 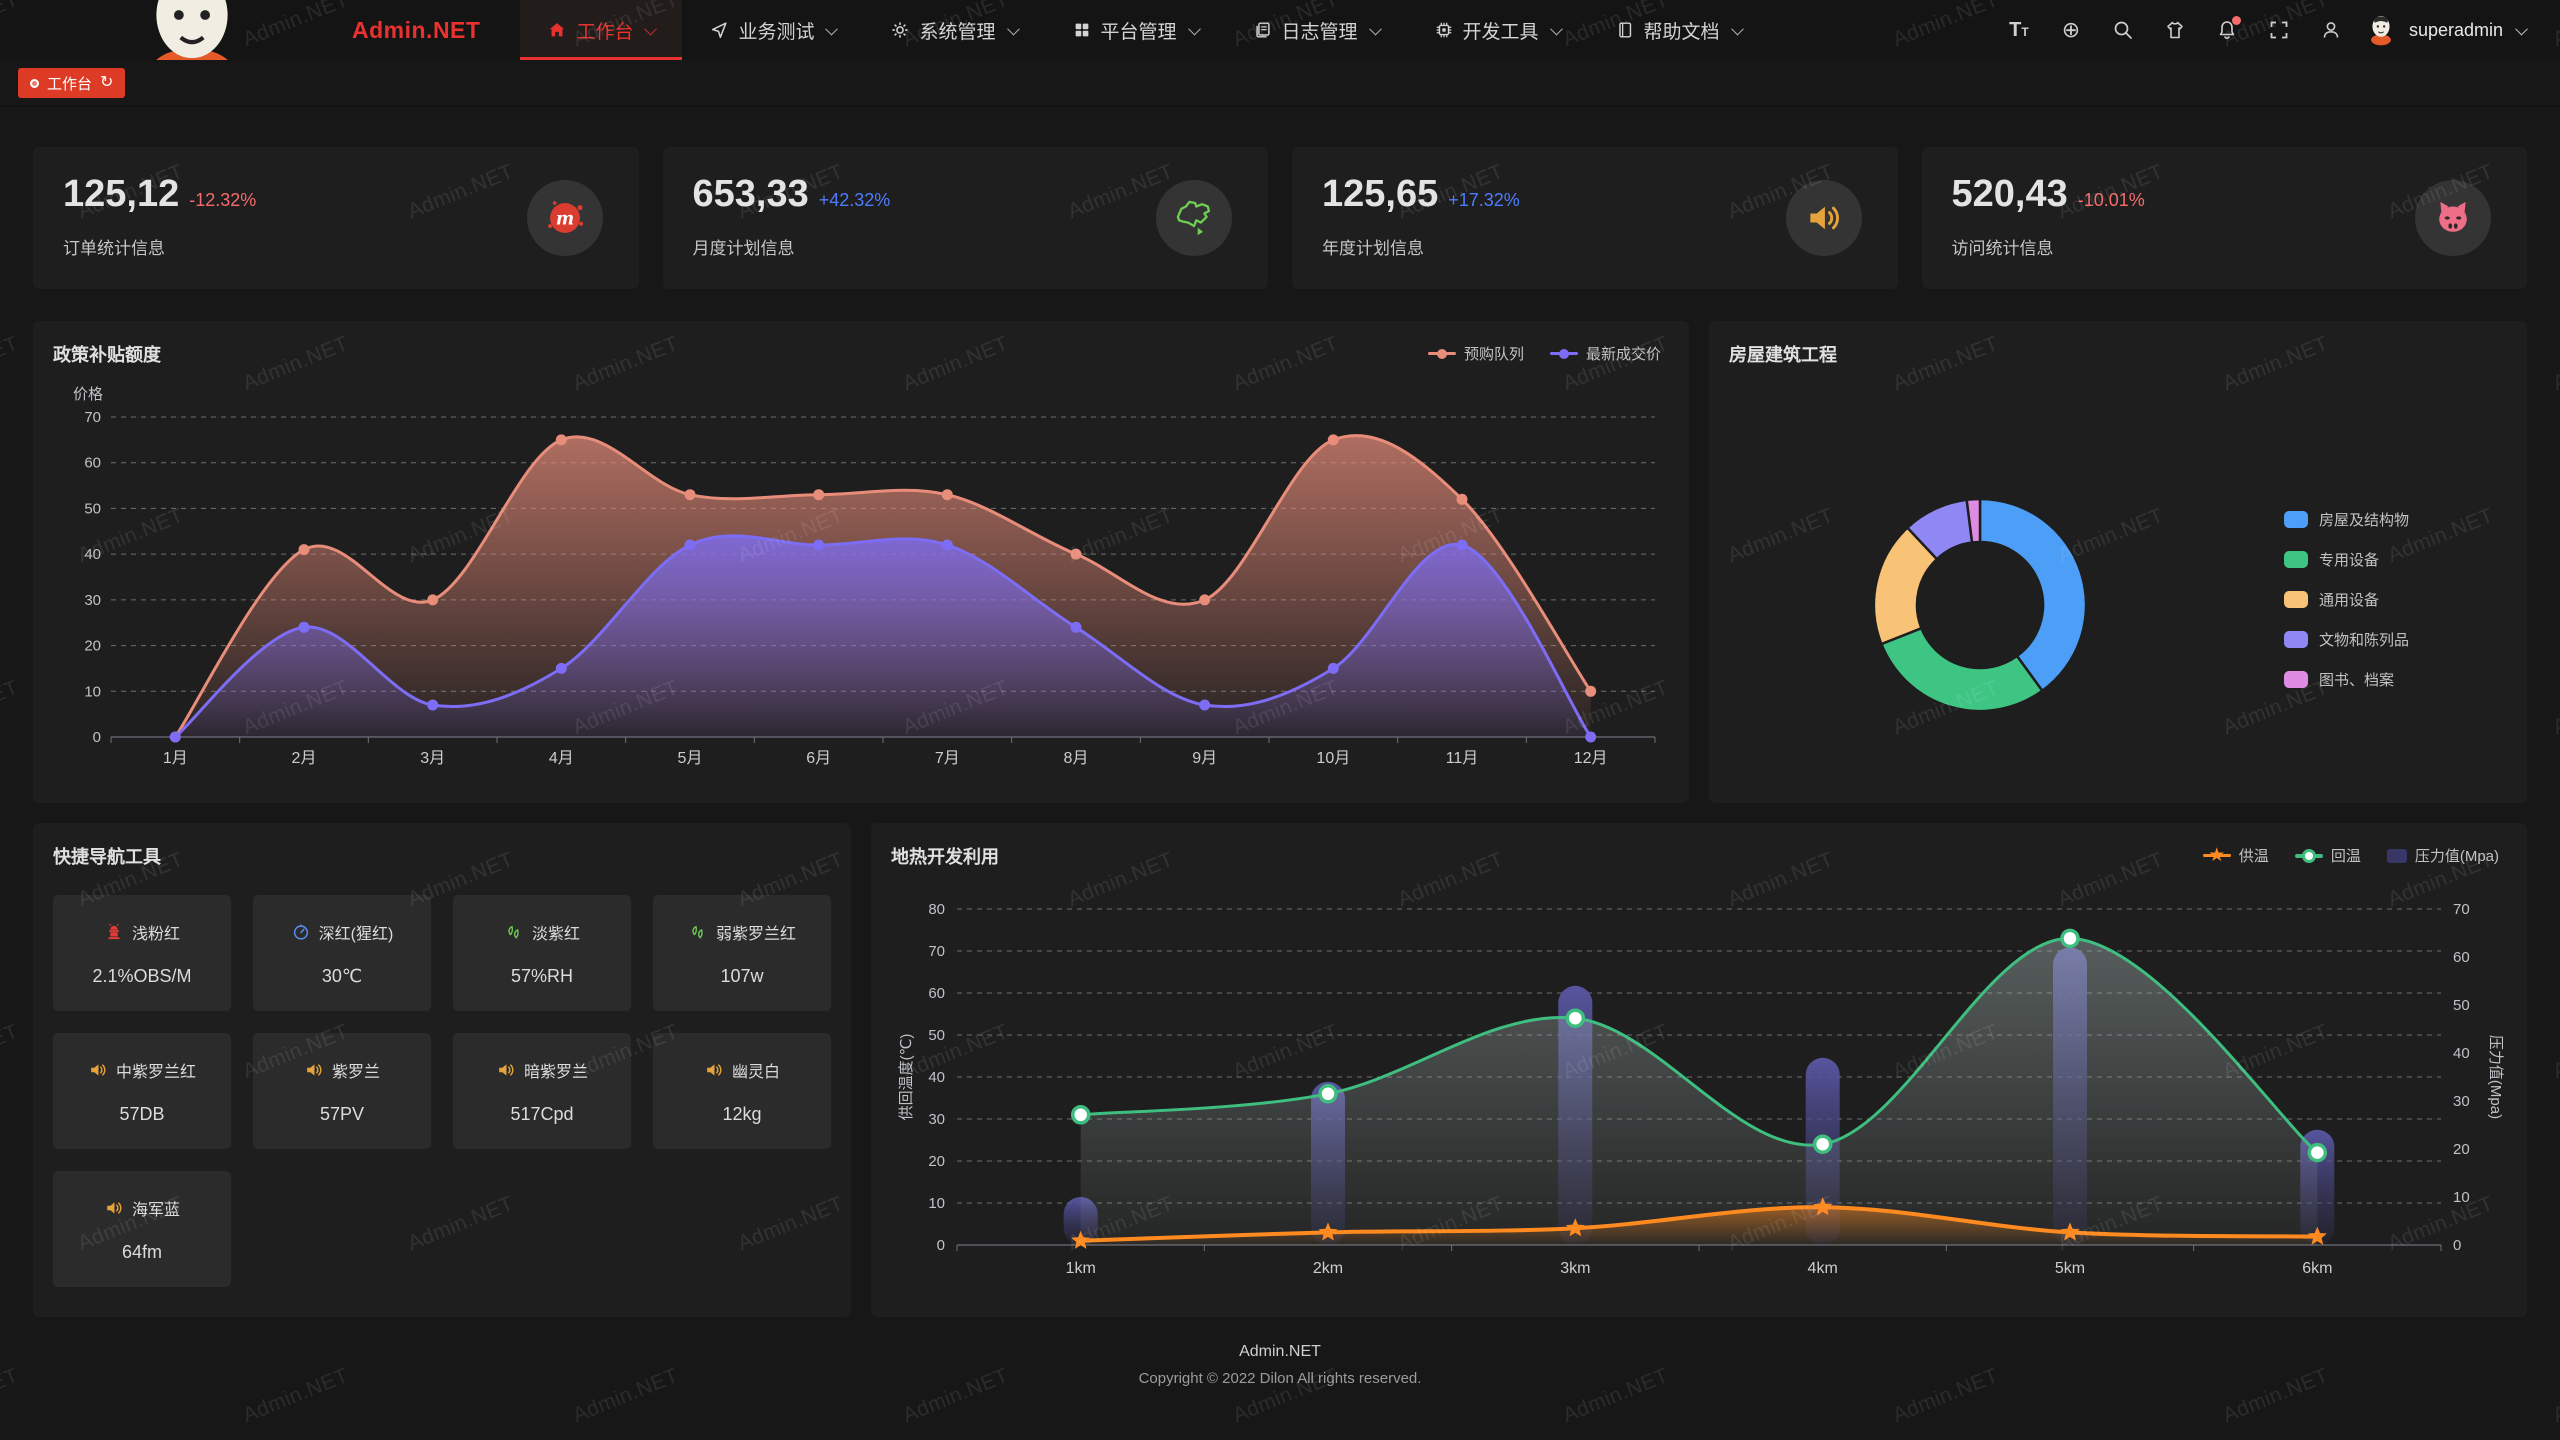 I want to click on legend-item-pressure: 压力值(Mpa), so click(x=2442, y=855).